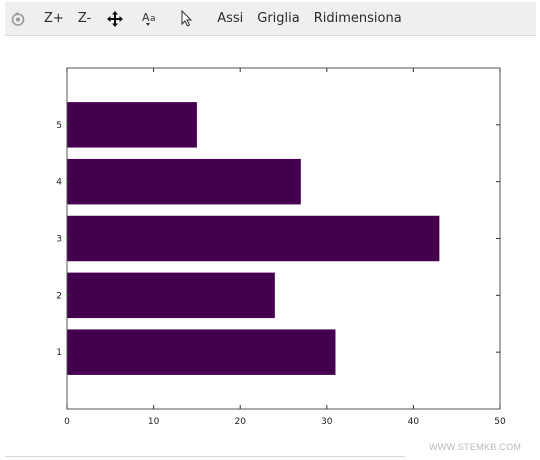 The height and width of the screenshot is (460, 540). I want to click on x-tick-label: 0, so click(67, 422).